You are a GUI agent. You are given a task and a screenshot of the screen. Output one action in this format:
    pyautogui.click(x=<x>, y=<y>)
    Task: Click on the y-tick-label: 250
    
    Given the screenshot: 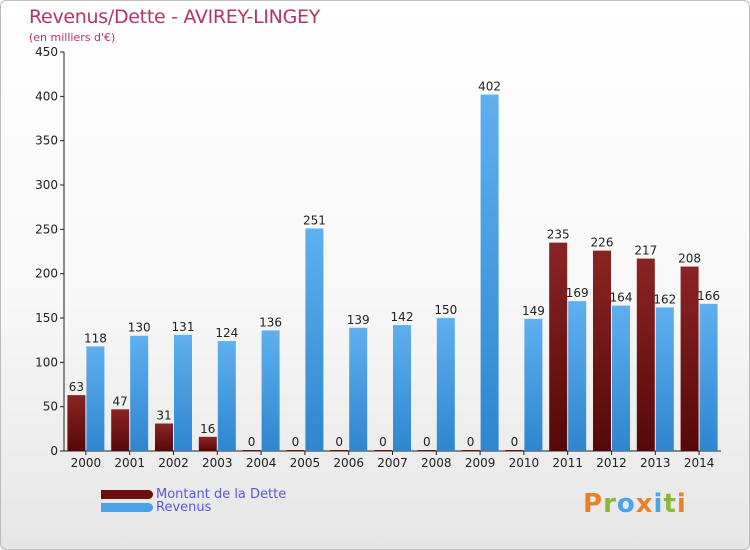 What is the action you would take?
    pyautogui.click(x=46, y=229)
    